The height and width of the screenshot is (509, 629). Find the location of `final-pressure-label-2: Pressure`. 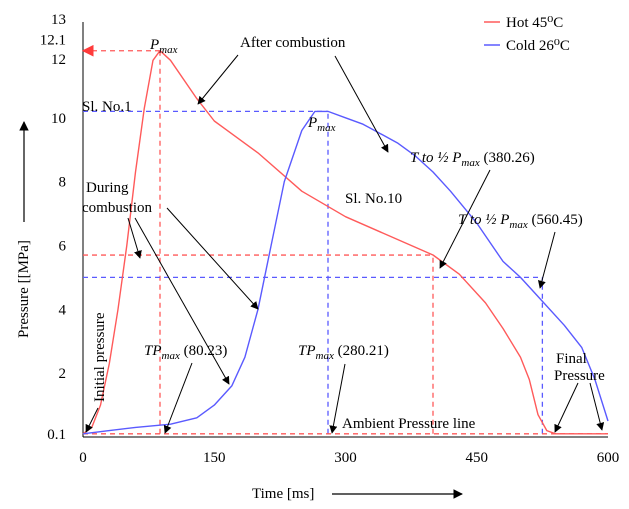

final-pressure-label-2: Pressure is located at coordinates (579, 376).